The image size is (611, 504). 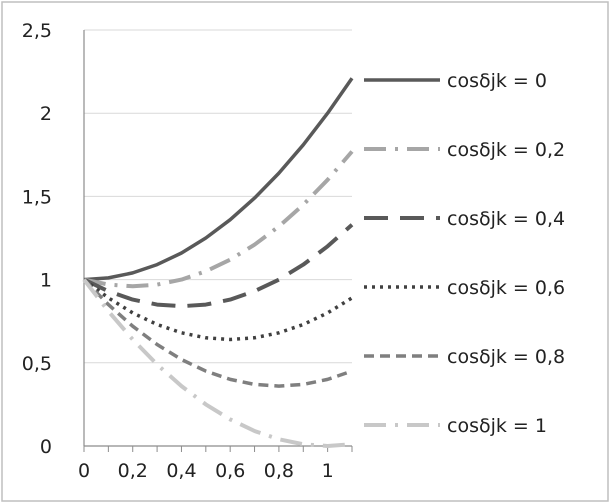 I want to click on legend-label: cosδjk = 0,4, so click(x=506, y=219).